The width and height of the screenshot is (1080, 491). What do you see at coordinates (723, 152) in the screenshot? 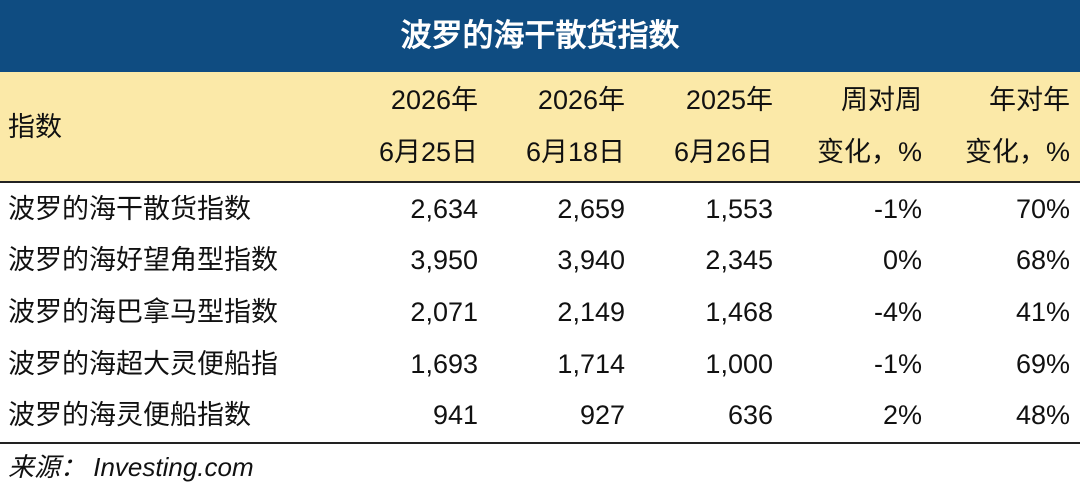
I see `column-header: 6月26日` at bounding box center [723, 152].